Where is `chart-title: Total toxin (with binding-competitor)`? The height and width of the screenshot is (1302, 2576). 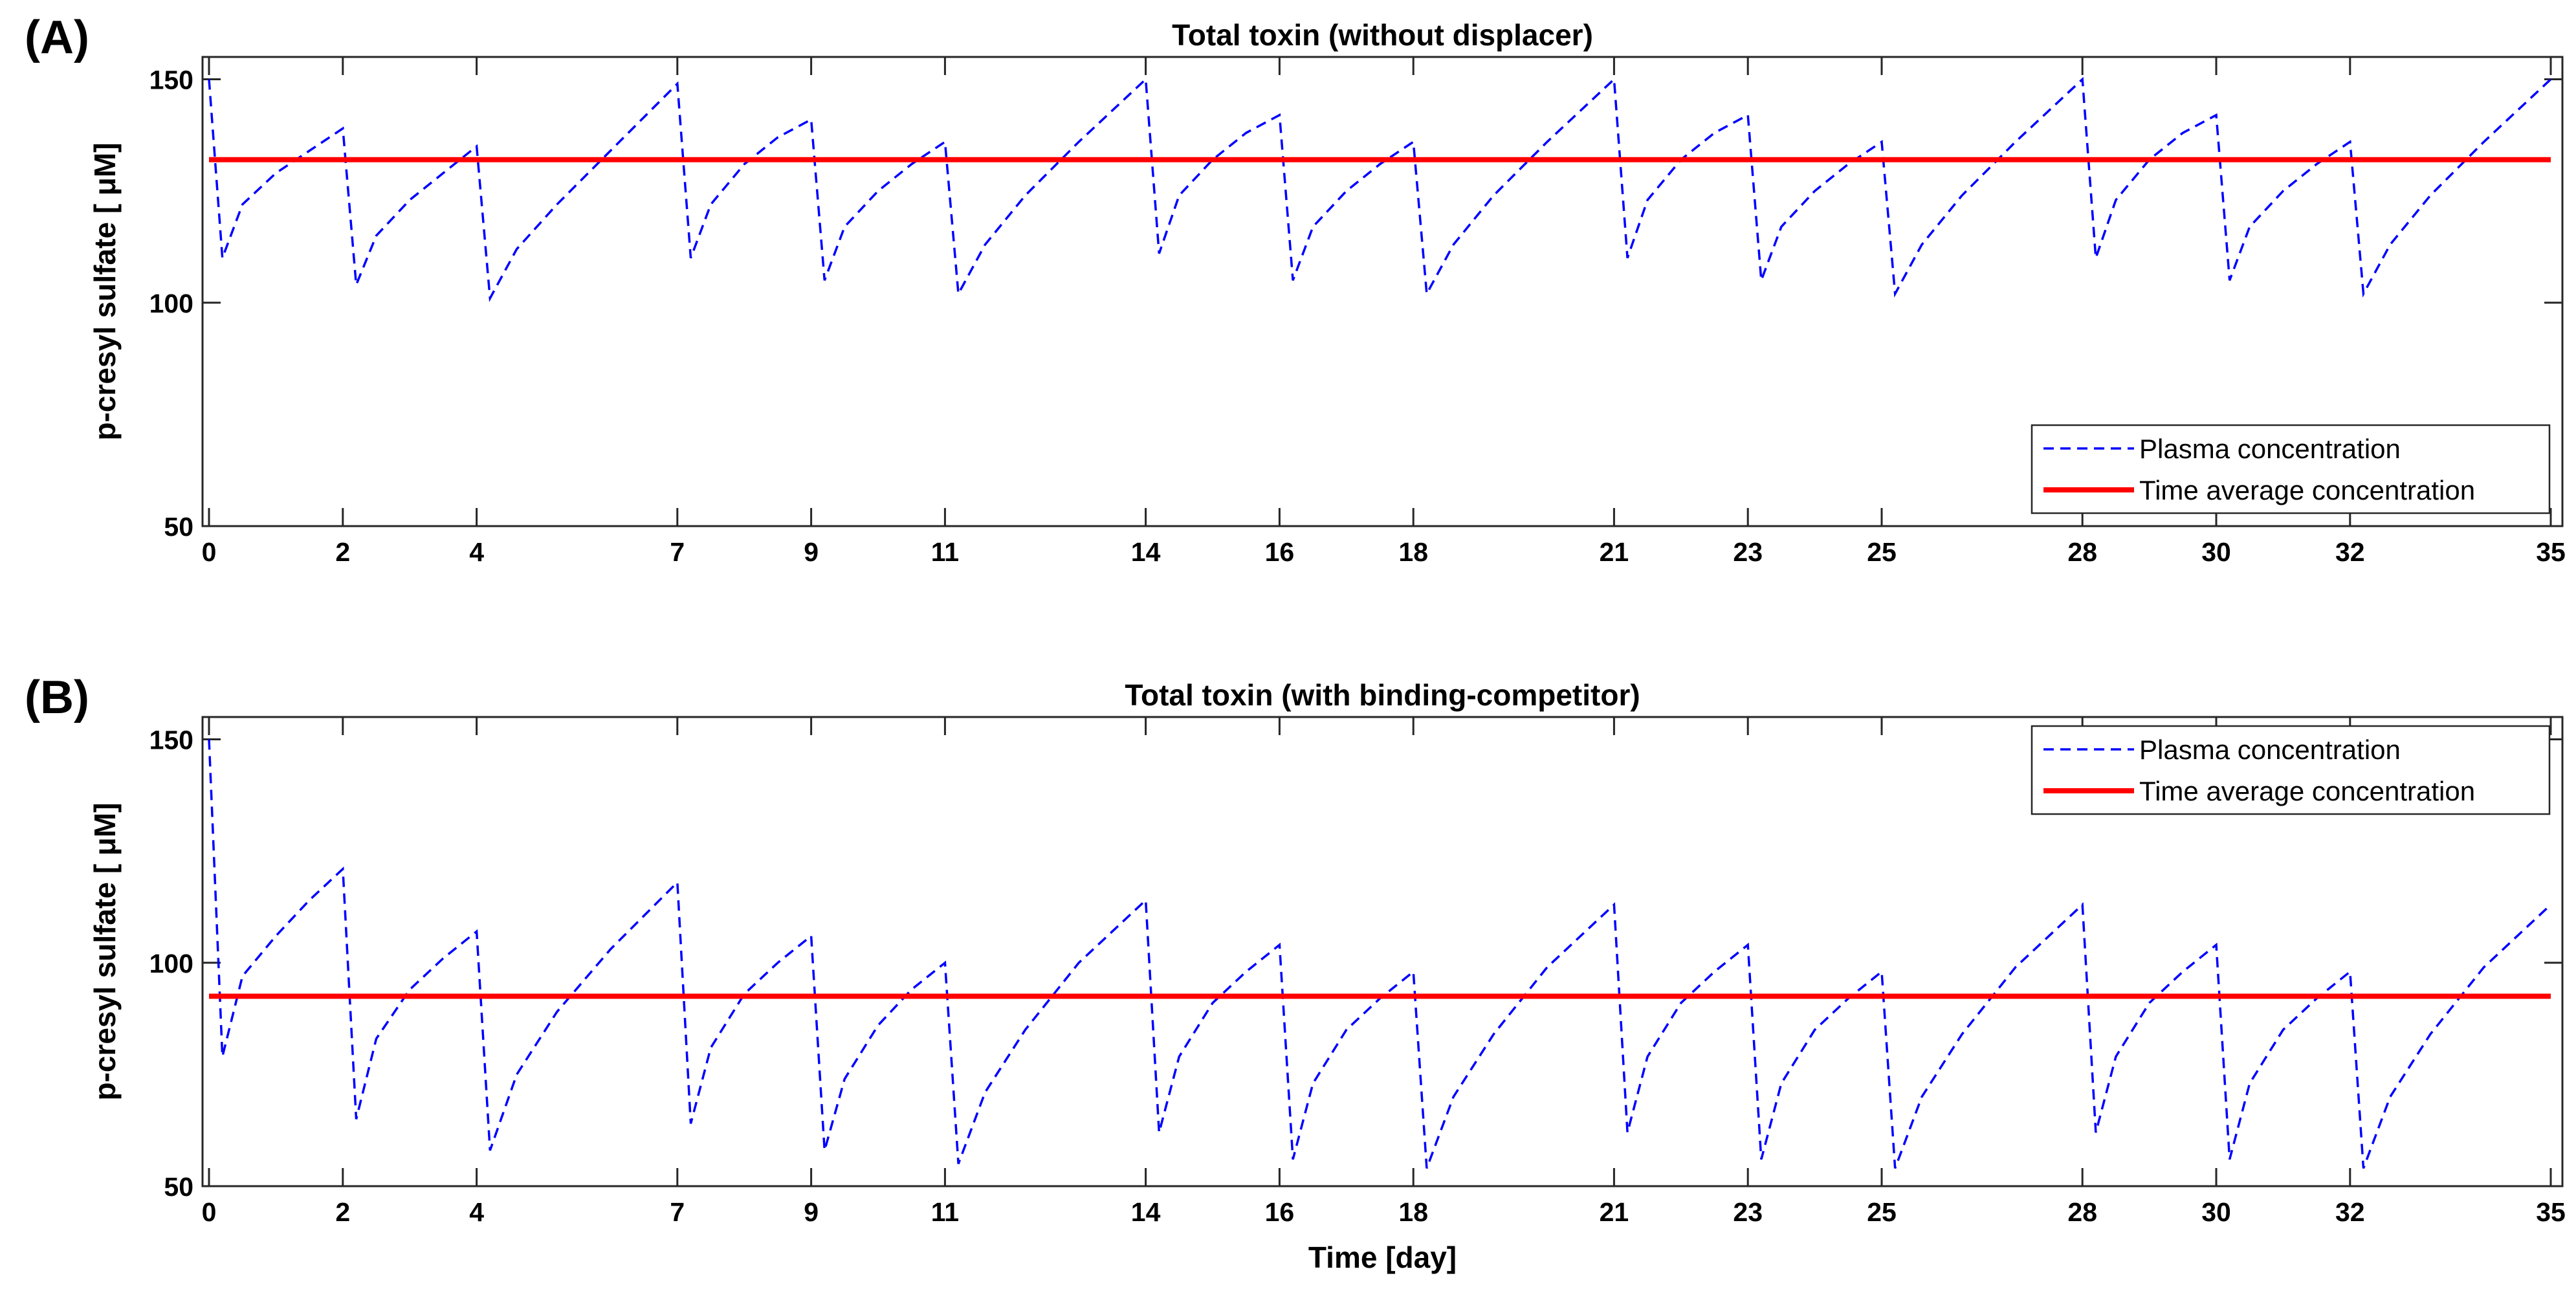
chart-title: Total toxin (with binding-competitor) is located at coordinates (1383, 695).